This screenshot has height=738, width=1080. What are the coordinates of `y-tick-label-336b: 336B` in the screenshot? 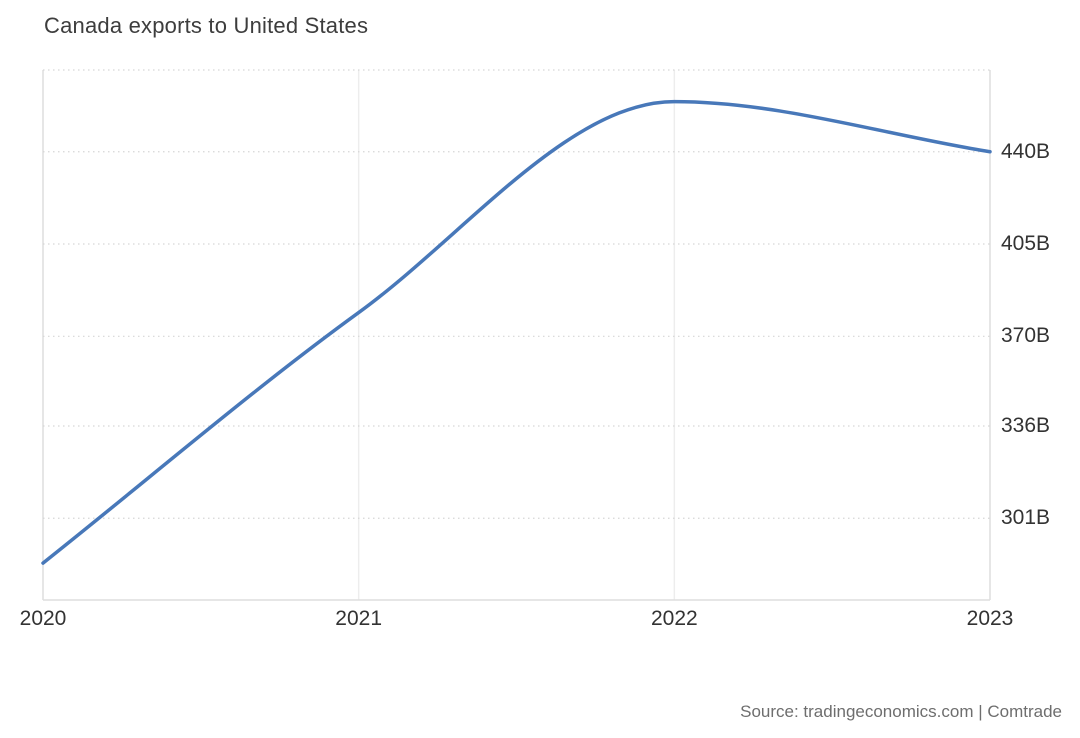 It's located at (1026, 425).